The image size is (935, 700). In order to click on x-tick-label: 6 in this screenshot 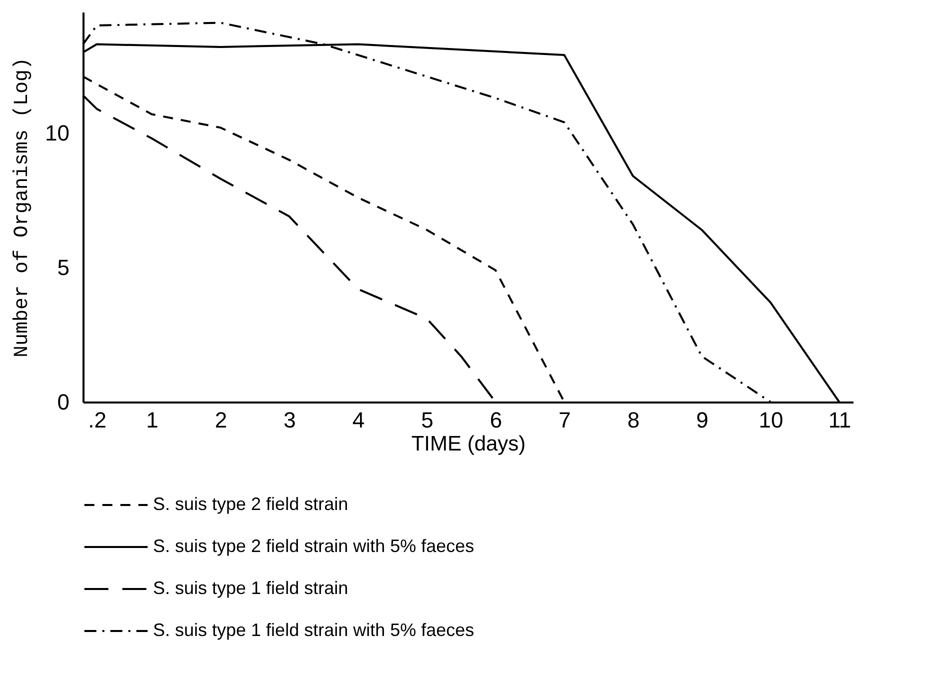, I will do `click(496, 420)`.